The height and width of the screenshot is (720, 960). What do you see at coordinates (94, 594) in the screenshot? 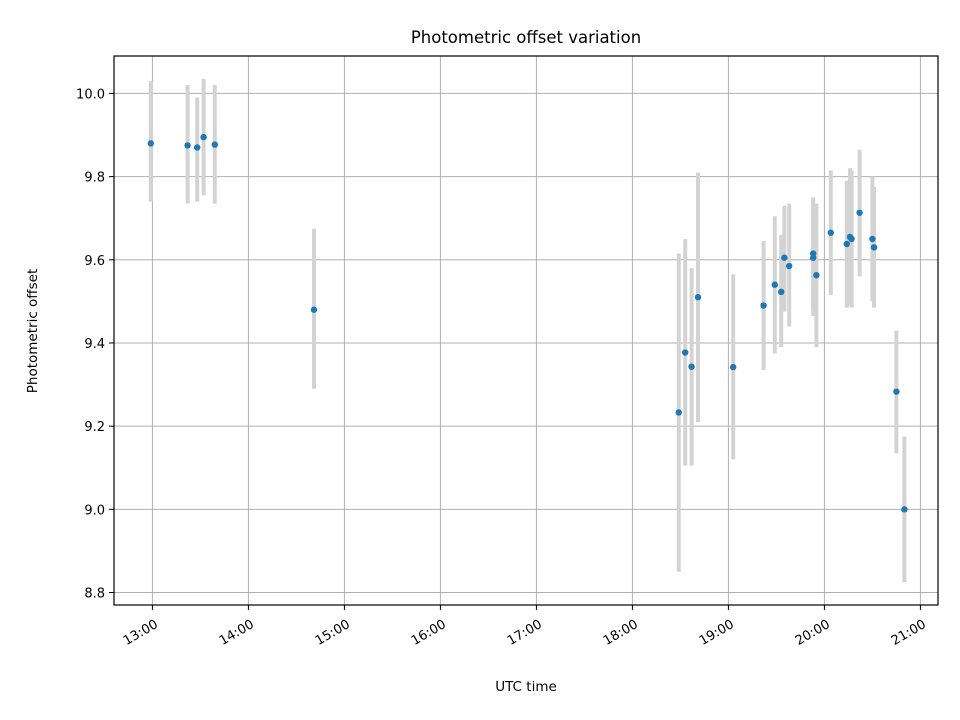
I see `y-tick-label: 8.8` at bounding box center [94, 594].